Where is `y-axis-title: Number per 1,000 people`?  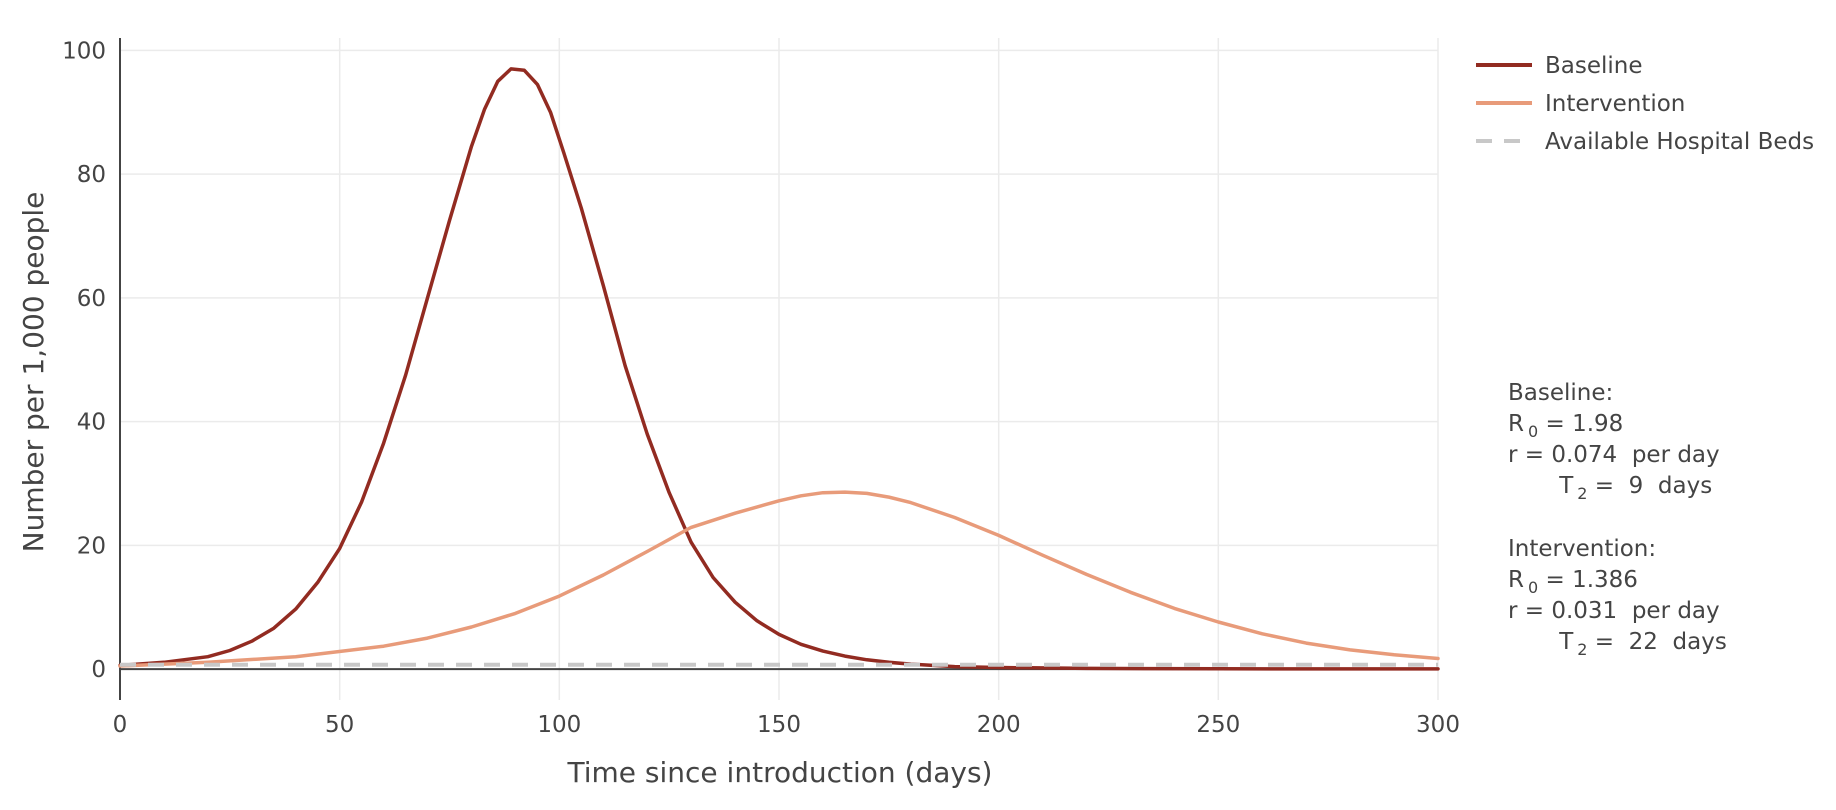 y-axis-title: Number per 1,000 people is located at coordinates (33, 372).